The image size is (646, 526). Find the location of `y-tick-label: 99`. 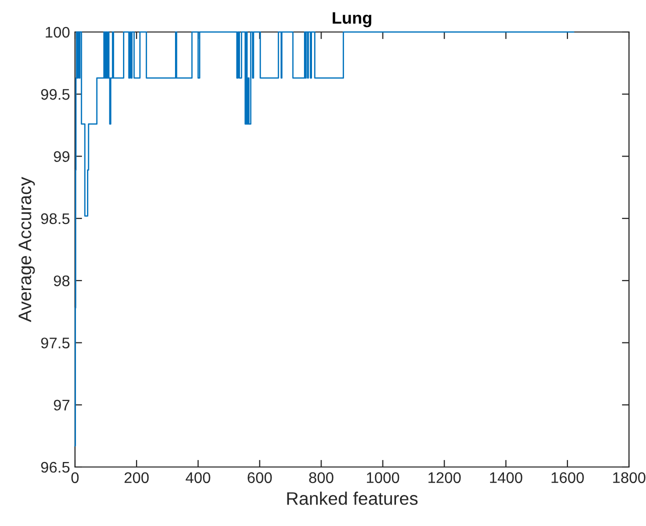

y-tick-label: 99 is located at coordinates (62, 156).